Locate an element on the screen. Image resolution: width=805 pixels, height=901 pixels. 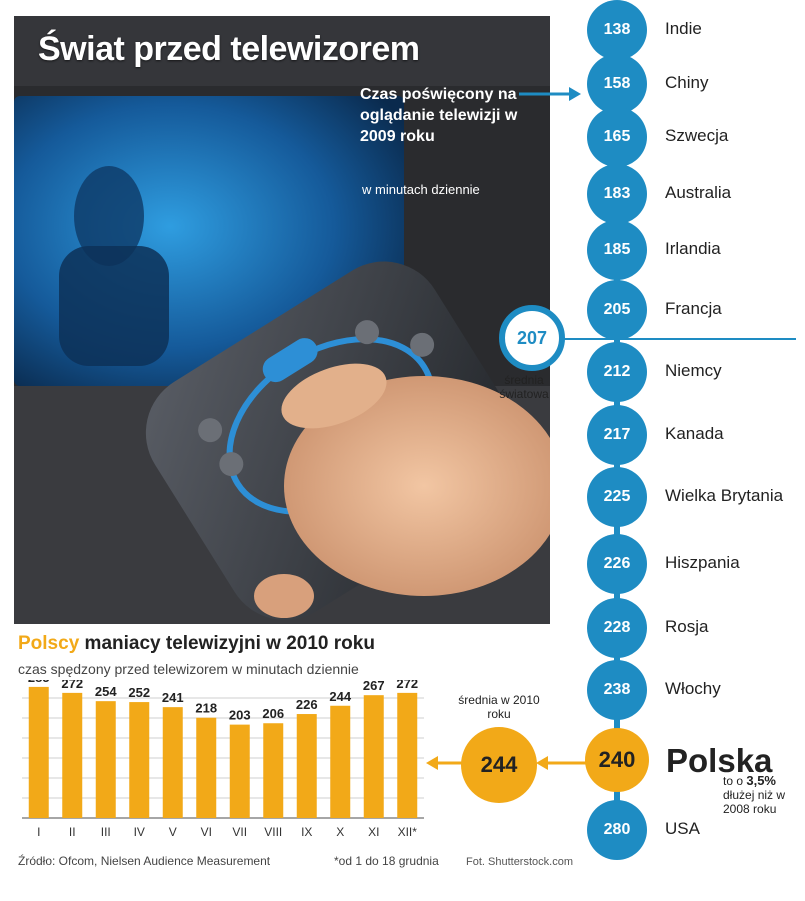
country-name: Wielka Brytania is located at coordinates (724, 495).